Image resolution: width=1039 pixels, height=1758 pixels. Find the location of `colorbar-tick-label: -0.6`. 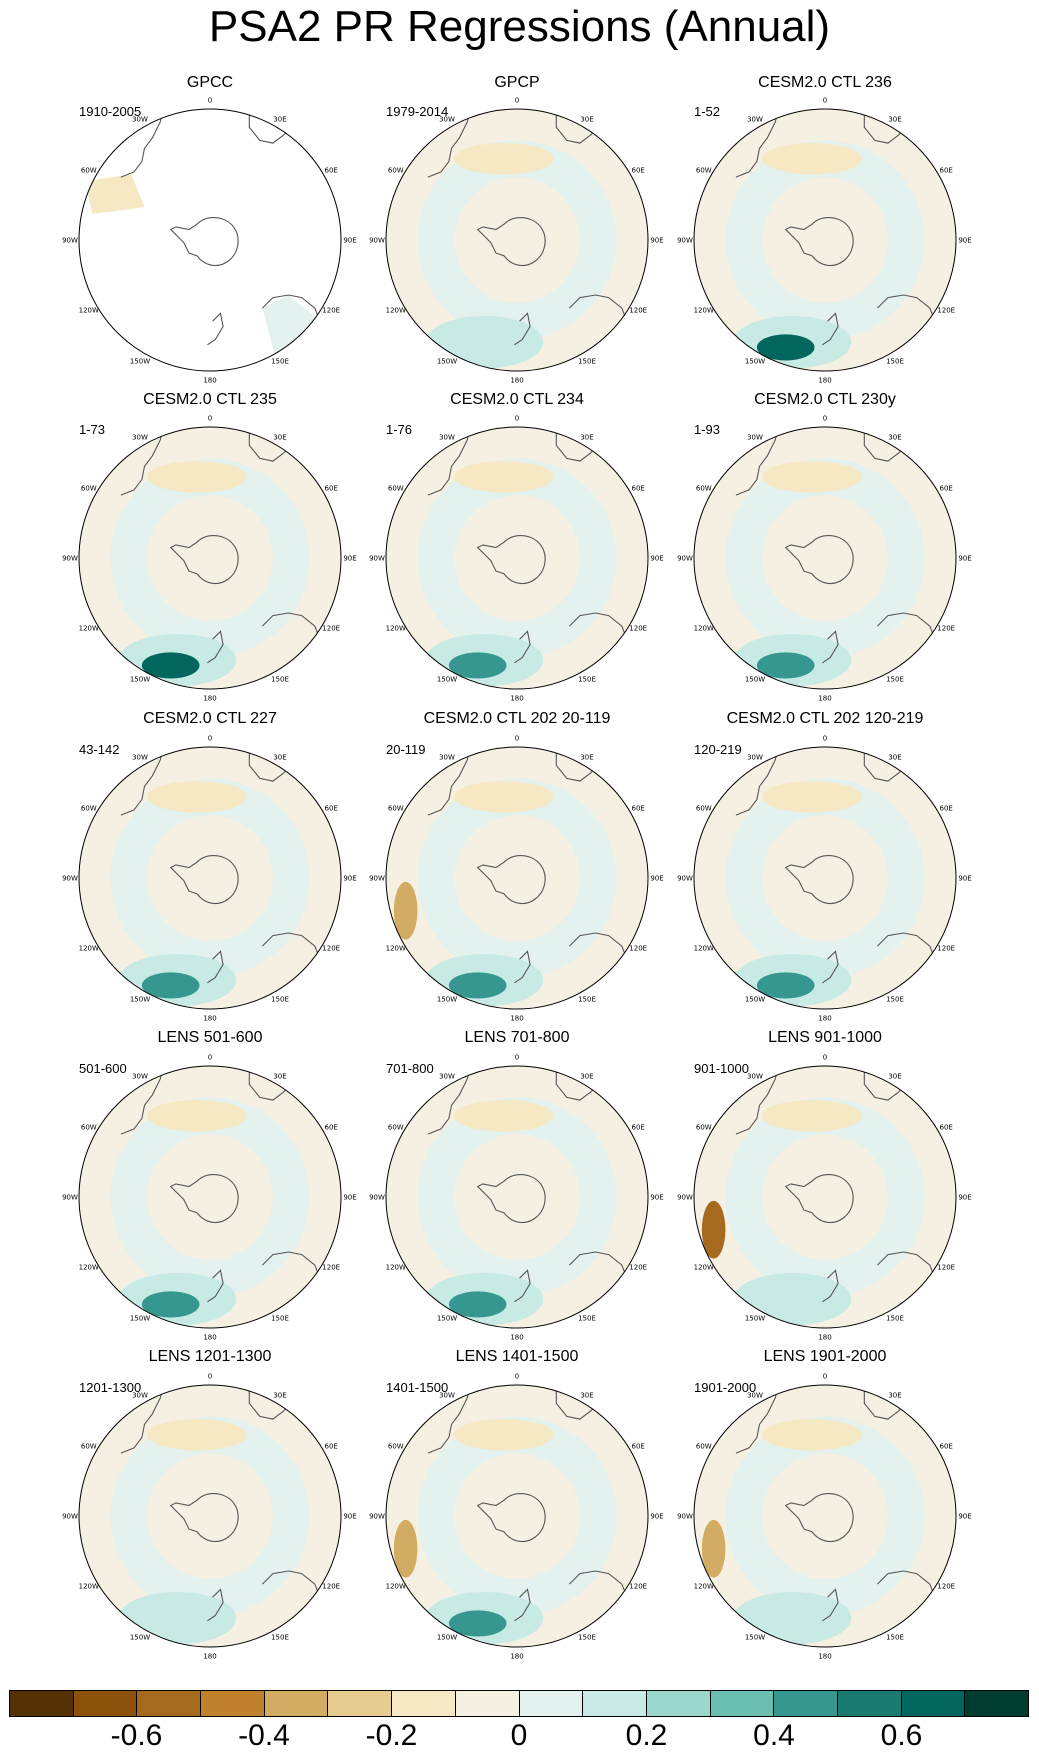

colorbar-tick-label: -0.6 is located at coordinates (136, 1735).